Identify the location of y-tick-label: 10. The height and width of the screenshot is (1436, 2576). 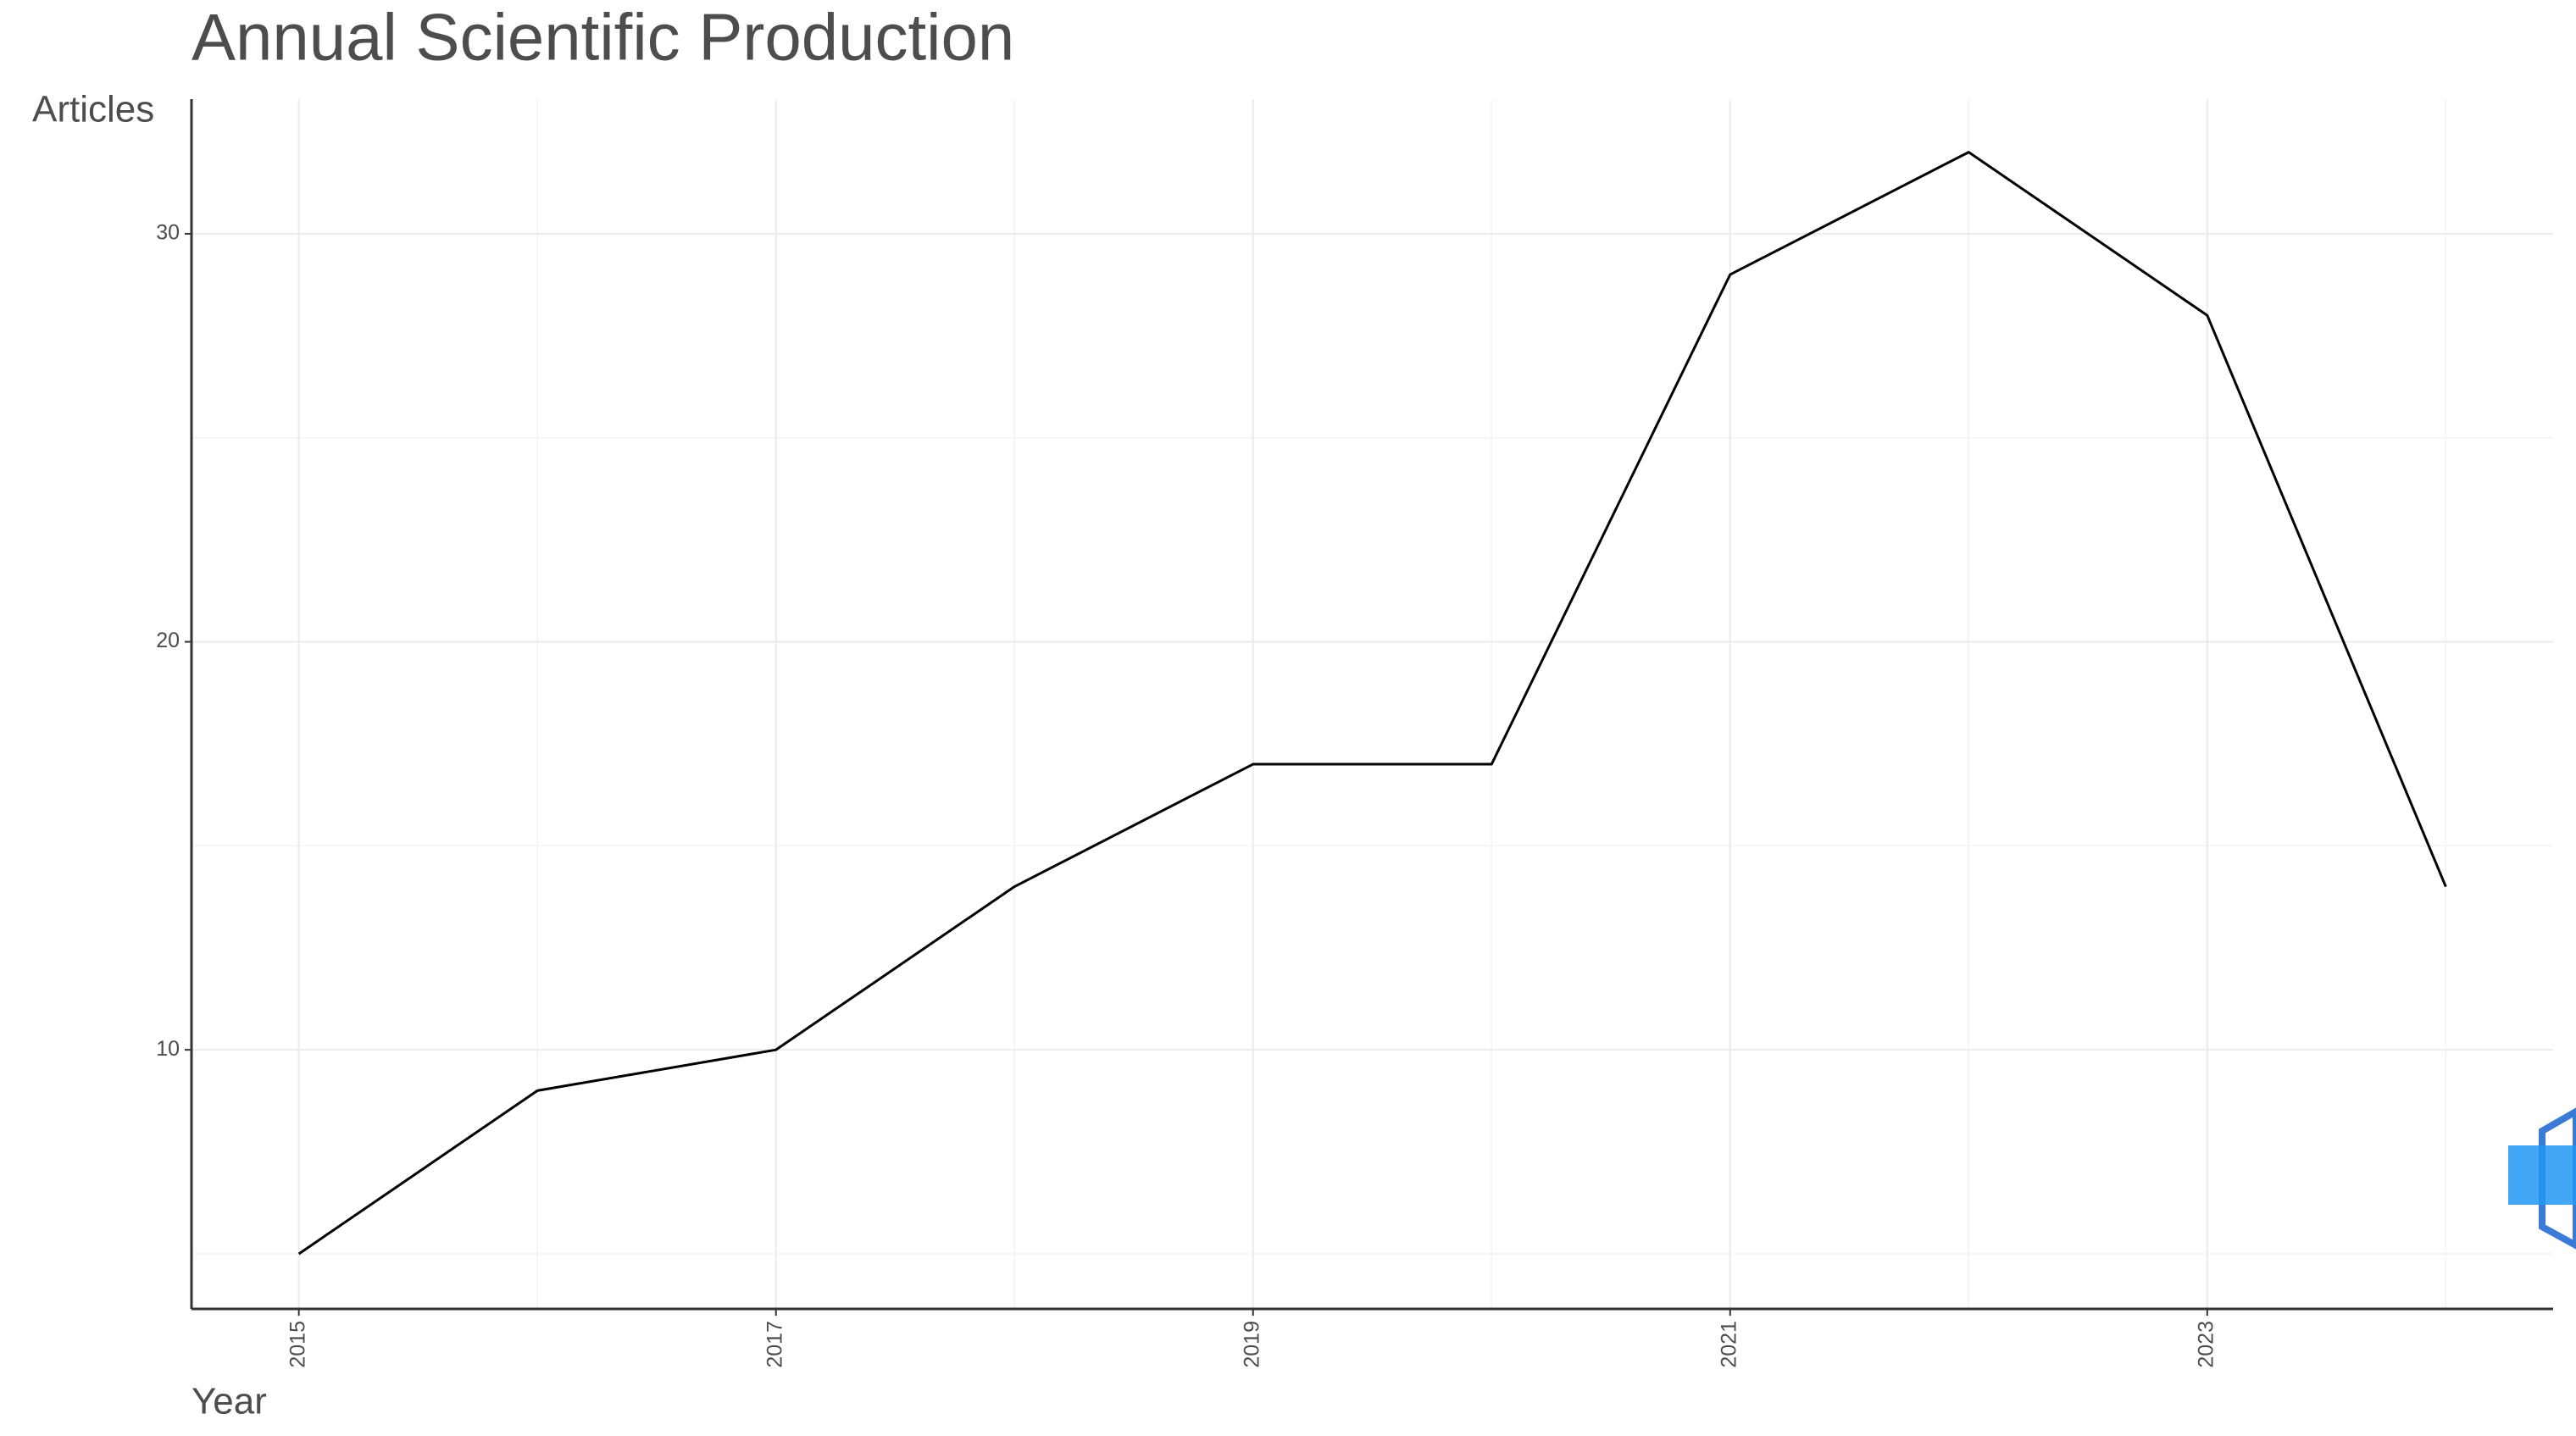
(168, 1049).